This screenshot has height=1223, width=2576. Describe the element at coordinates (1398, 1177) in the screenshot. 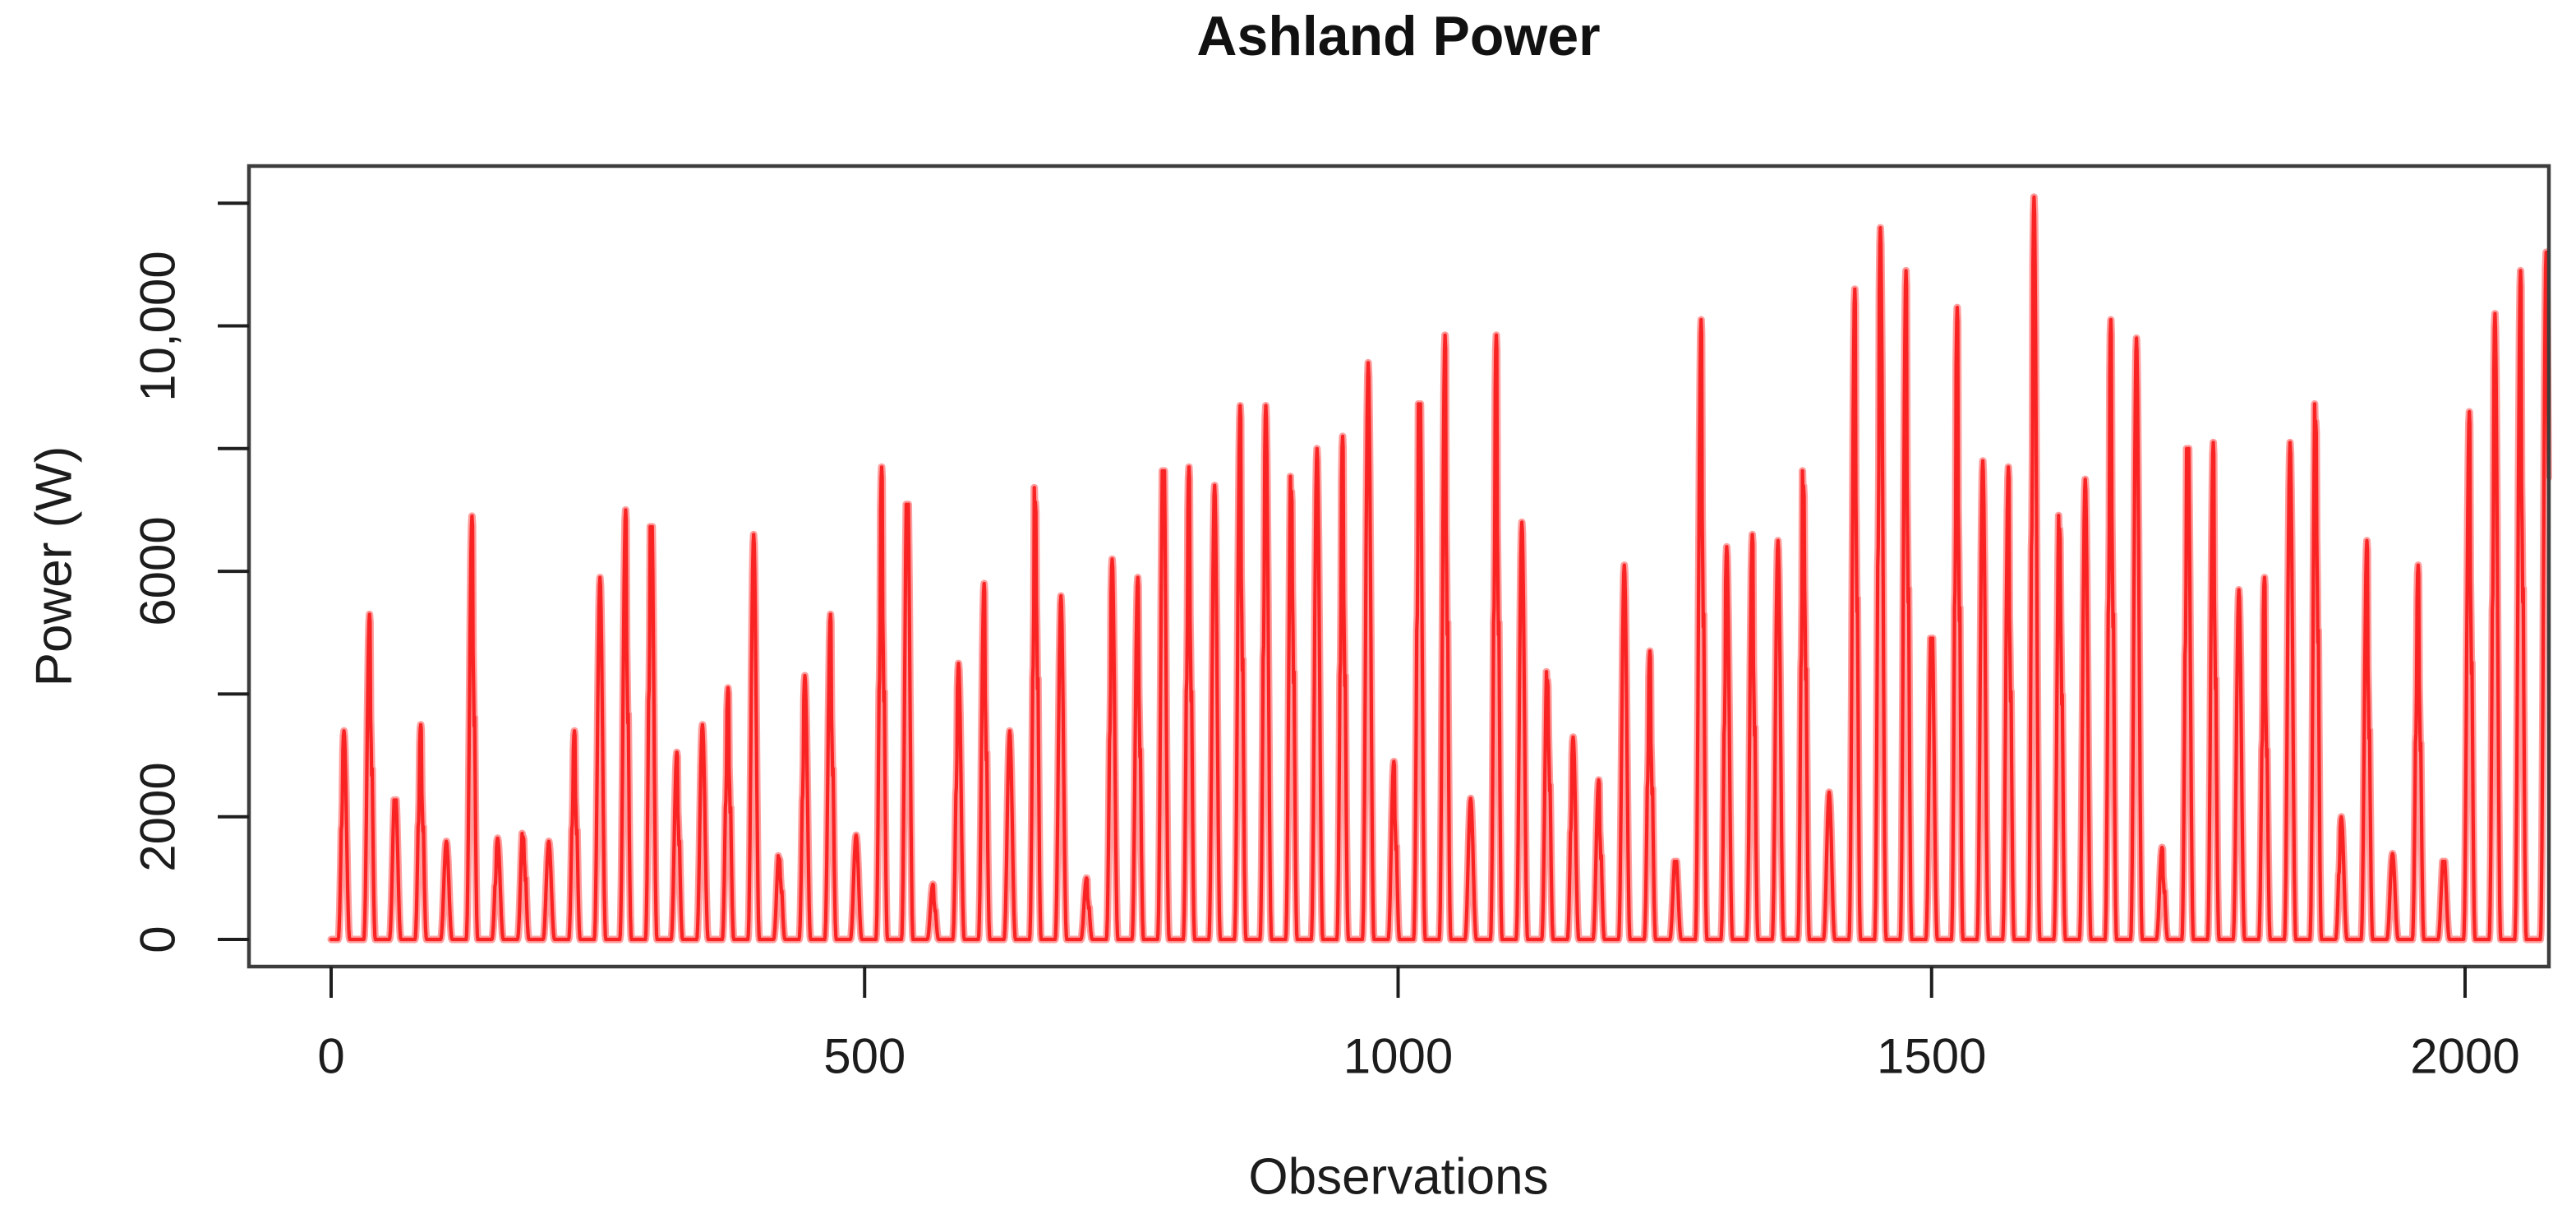

I see `x-axis-title: Observations` at that location.